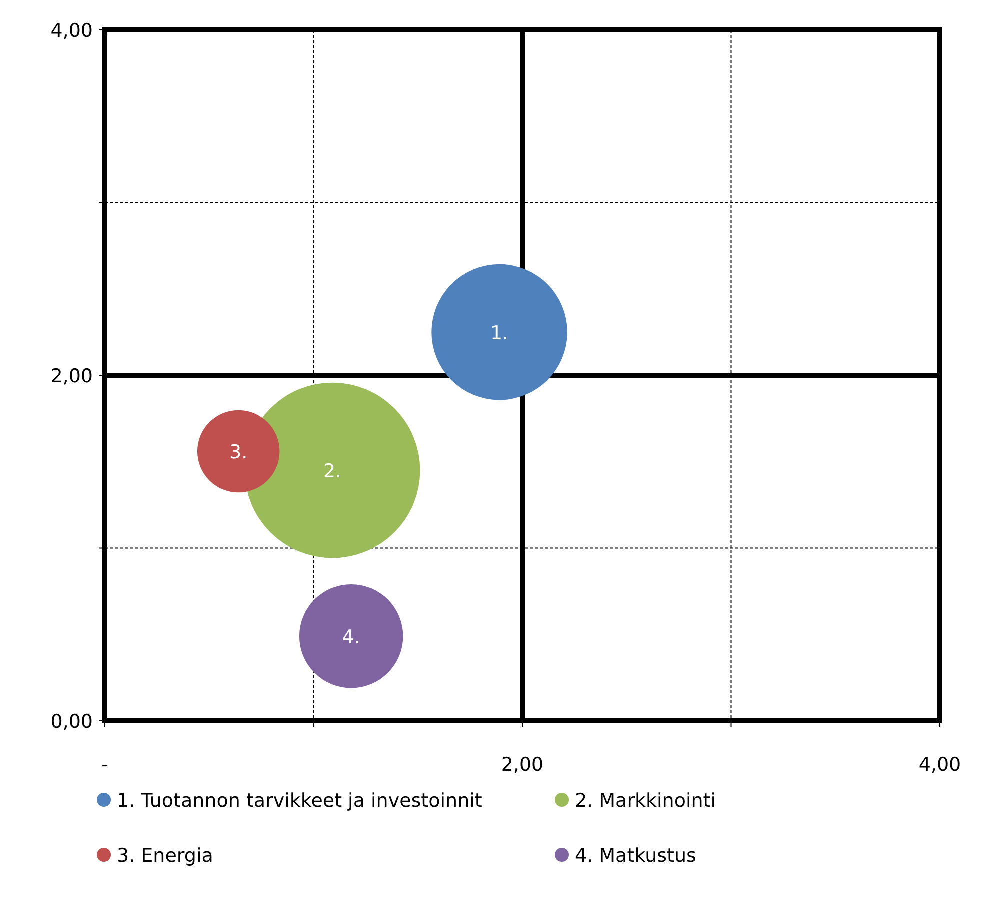  What do you see at coordinates (105, 765) in the screenshot?
I see `x-tick-label: -` at bounding box center [105, 765].